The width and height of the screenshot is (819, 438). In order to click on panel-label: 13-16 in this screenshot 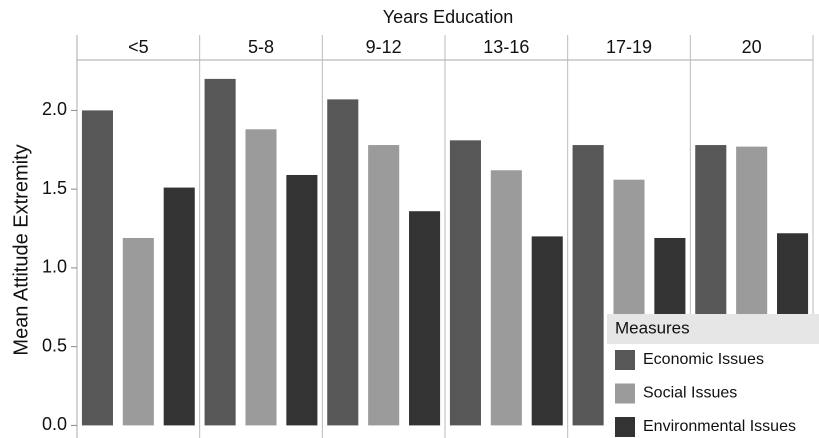, I will do `click(506, 47)`.